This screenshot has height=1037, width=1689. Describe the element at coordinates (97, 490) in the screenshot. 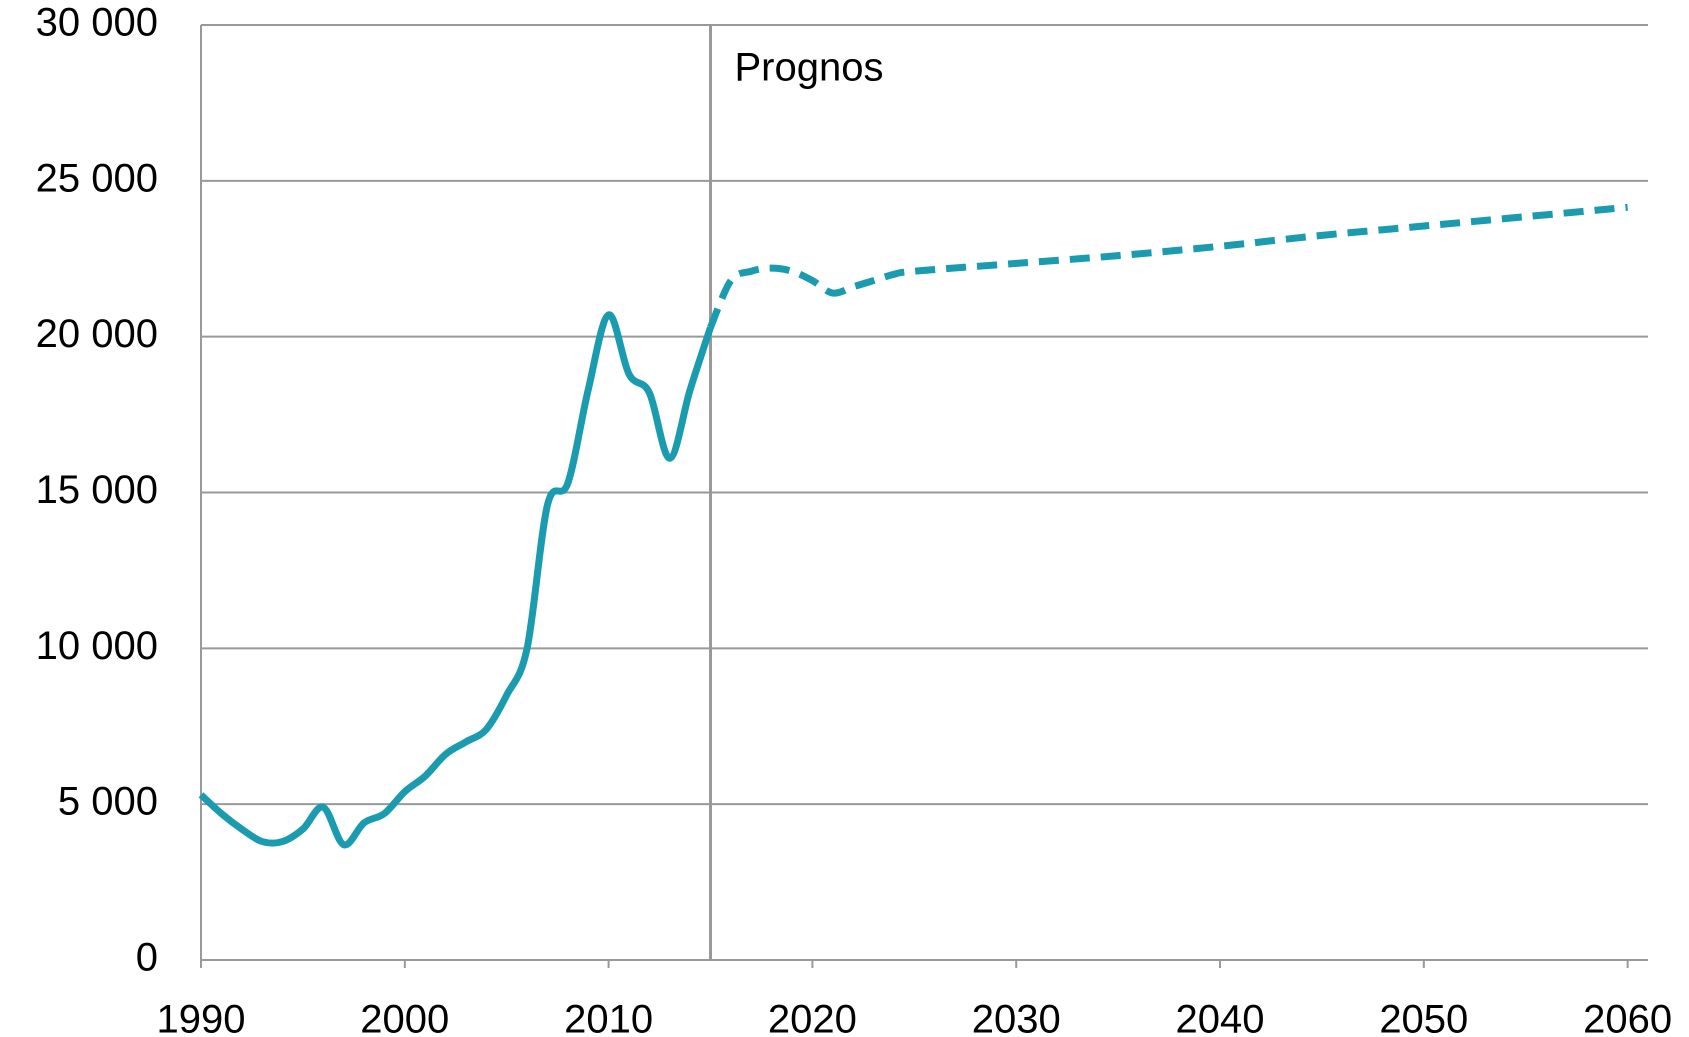

I see `y-tick-label: 15 000` at that location.